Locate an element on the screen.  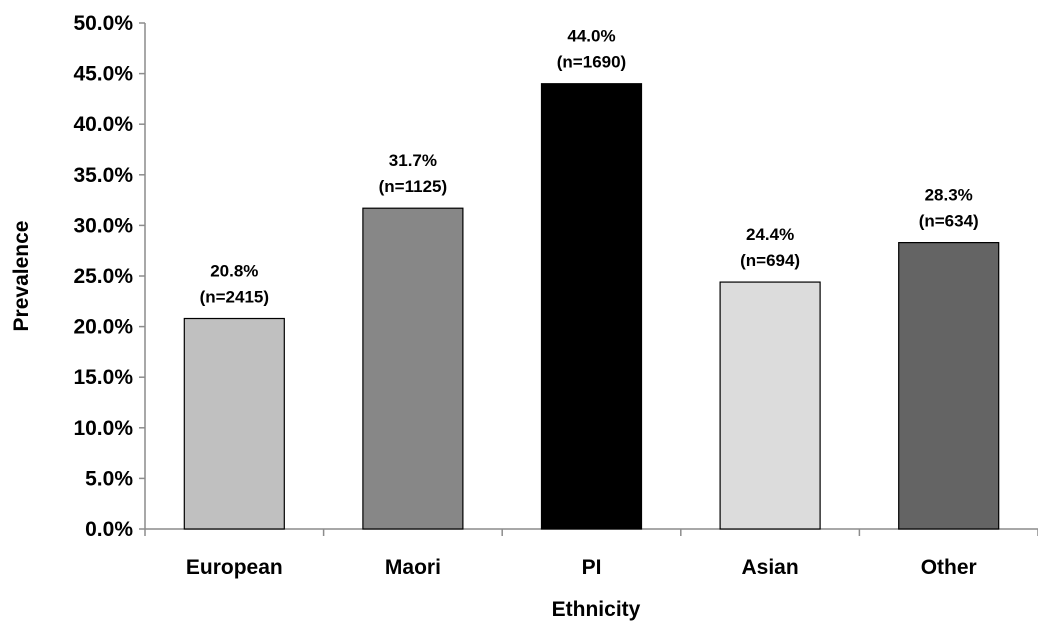
x-category-label: Other is located at coordinates (949, 567).